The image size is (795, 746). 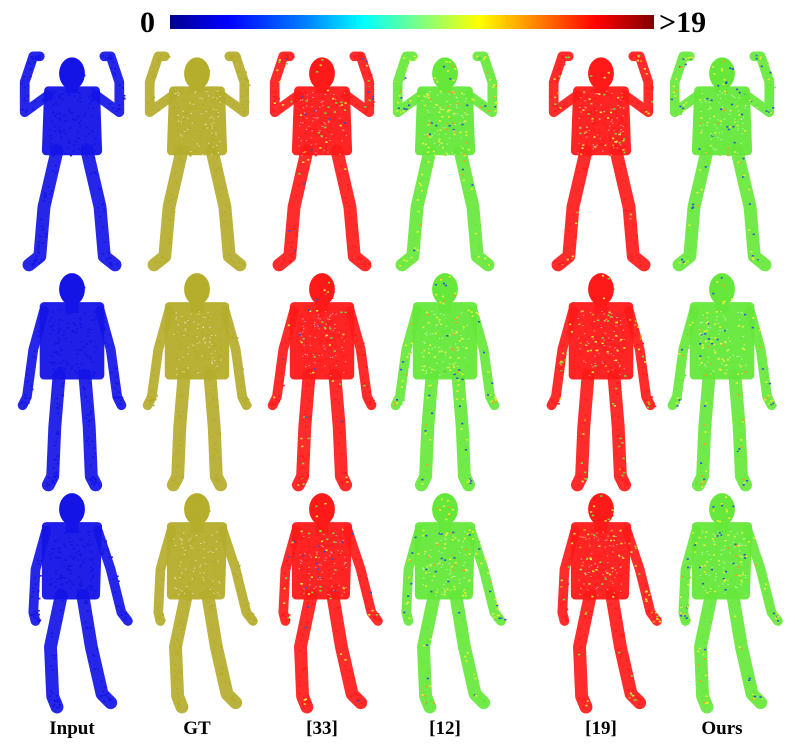 What do you see at coordinates (72, 161) in the screenshot?
I see `body-r1-input` at bounding box center [72, 161].